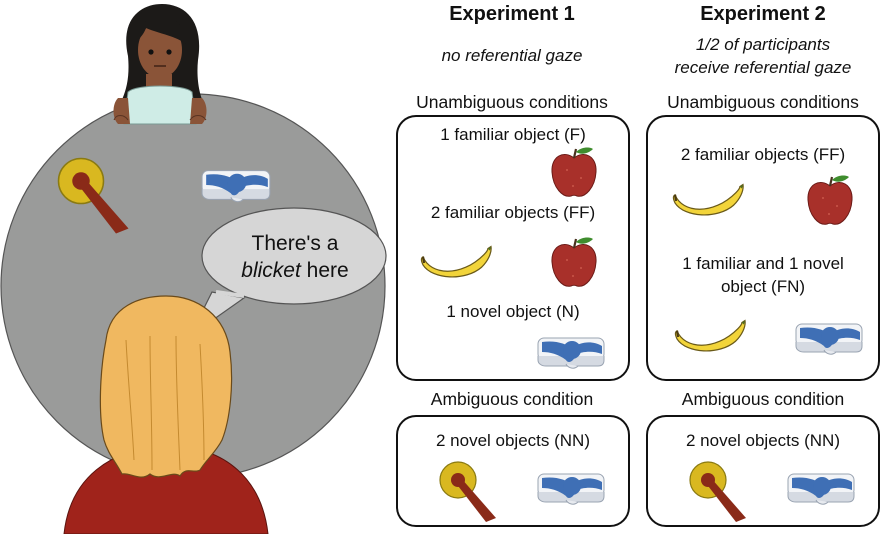  What do you see at coordinates (512, 399) in the screenshot?
I see `experiment-1-ambiguous-heading: Ambiguous condition` at bounding box center [512, 399].